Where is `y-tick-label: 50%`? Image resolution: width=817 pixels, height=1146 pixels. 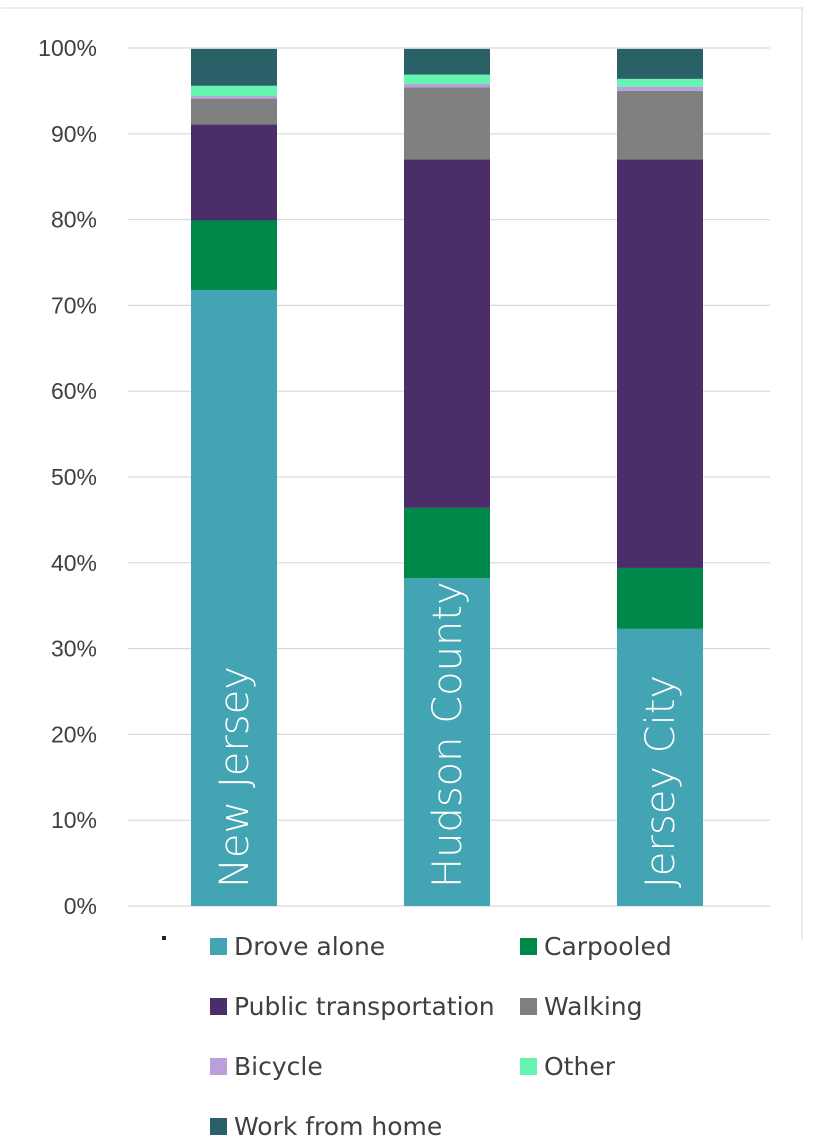 y-tick-label: 50% is located at coordinates (74, 477).